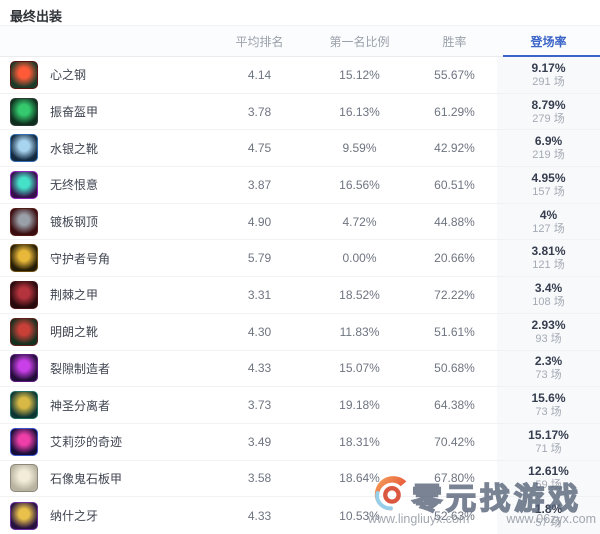 This screenshot has height=534, width=600. I want to click on win-rate-value: 64.38%, so click(454, 405).